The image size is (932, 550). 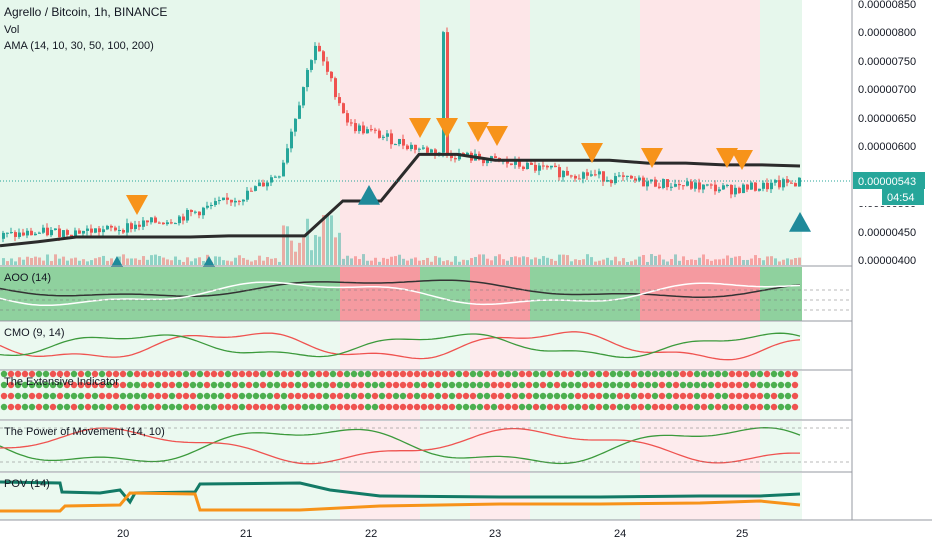 I want to click on time-axis, so click(x=426, y=535).